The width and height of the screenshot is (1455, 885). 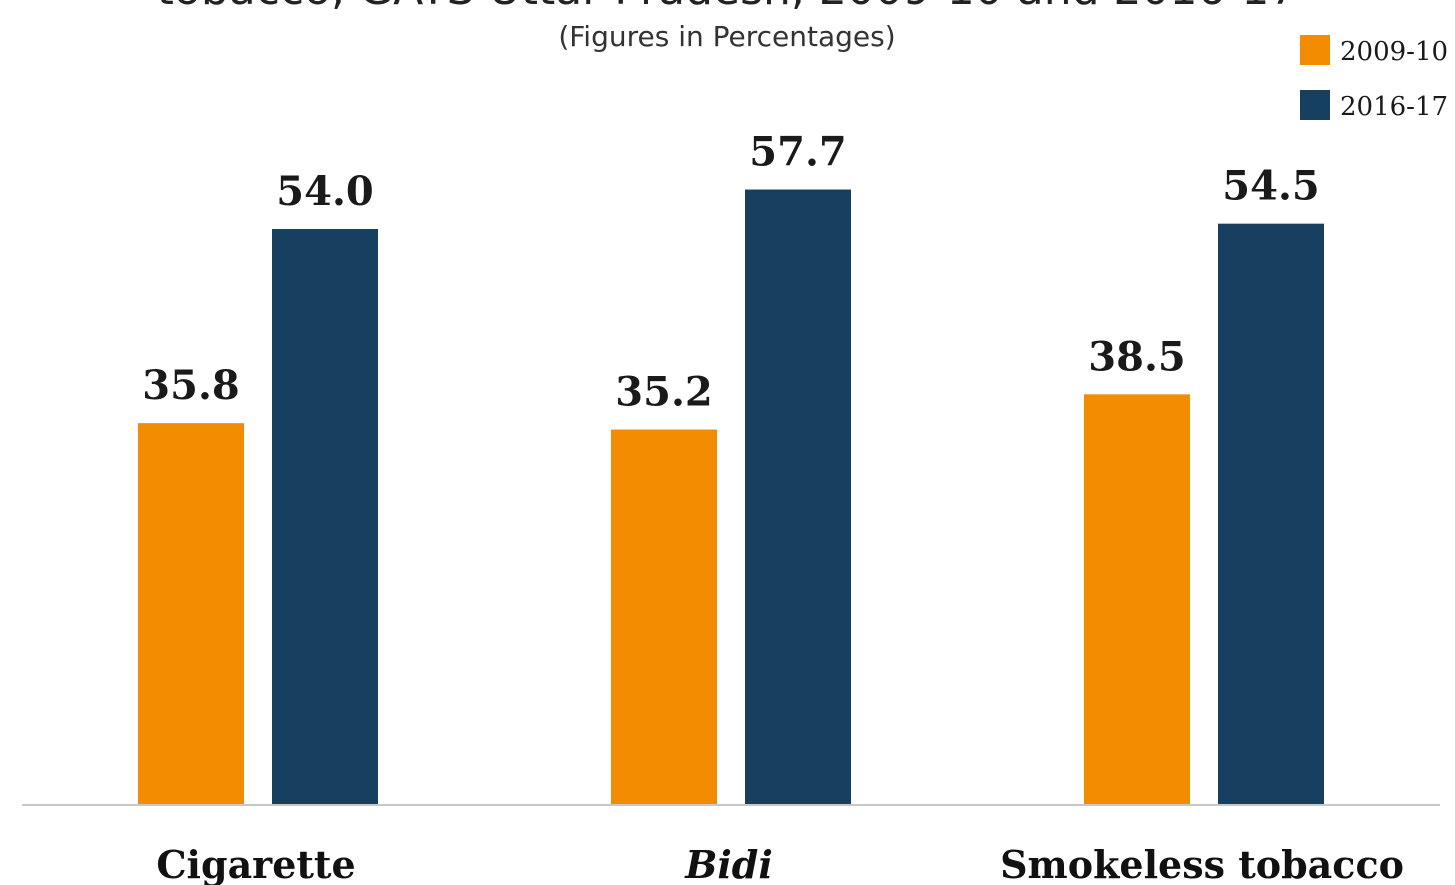 What do you see at coordinates (1374, 78) in the screenshot?
I see `legend: 2009-10 2016-17` at bounding box center [1374, 78].